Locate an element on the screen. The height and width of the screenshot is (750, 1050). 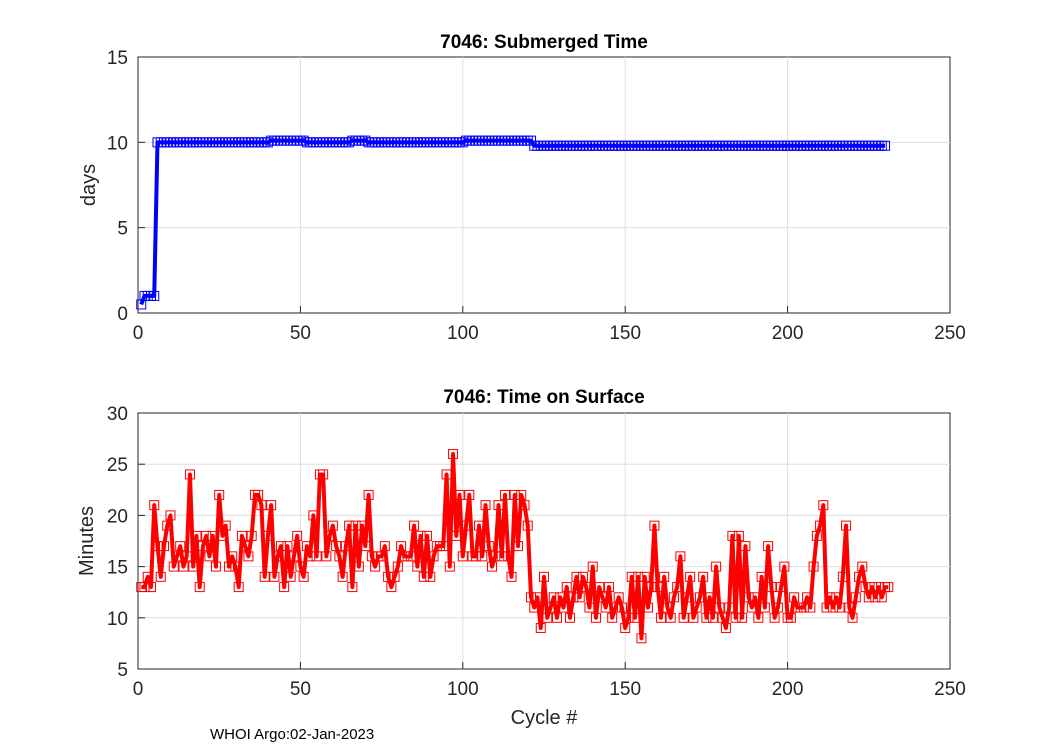
y-tick-label: 30 is located at coordinates (117, 414).